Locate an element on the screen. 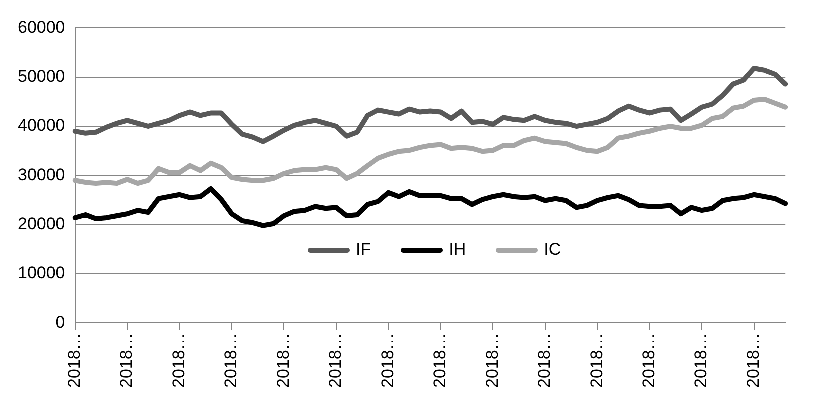 The image size is (817, 399). y-tick-label: 50000 is located at coordinates (42, 76).